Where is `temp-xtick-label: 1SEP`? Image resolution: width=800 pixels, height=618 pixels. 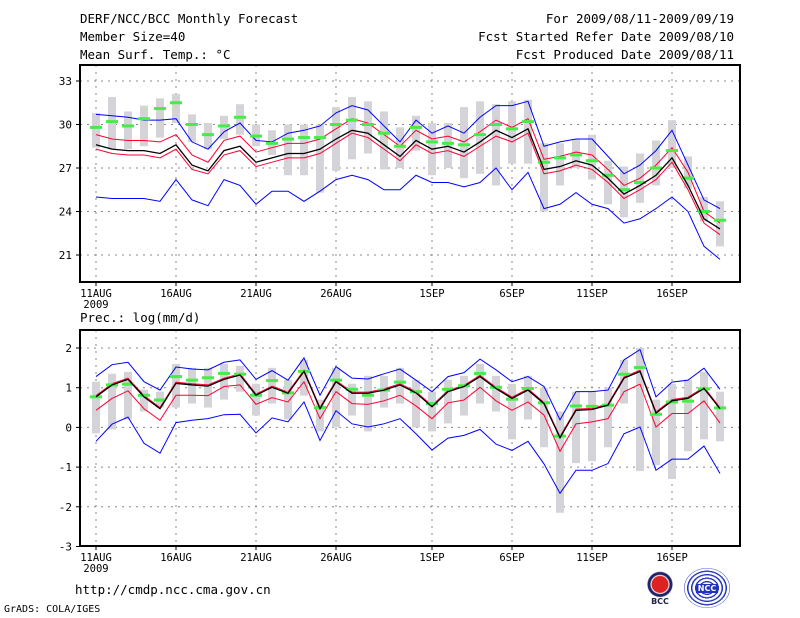
temp-xtick-label: 1SEP is located at coordinates (431, 294).